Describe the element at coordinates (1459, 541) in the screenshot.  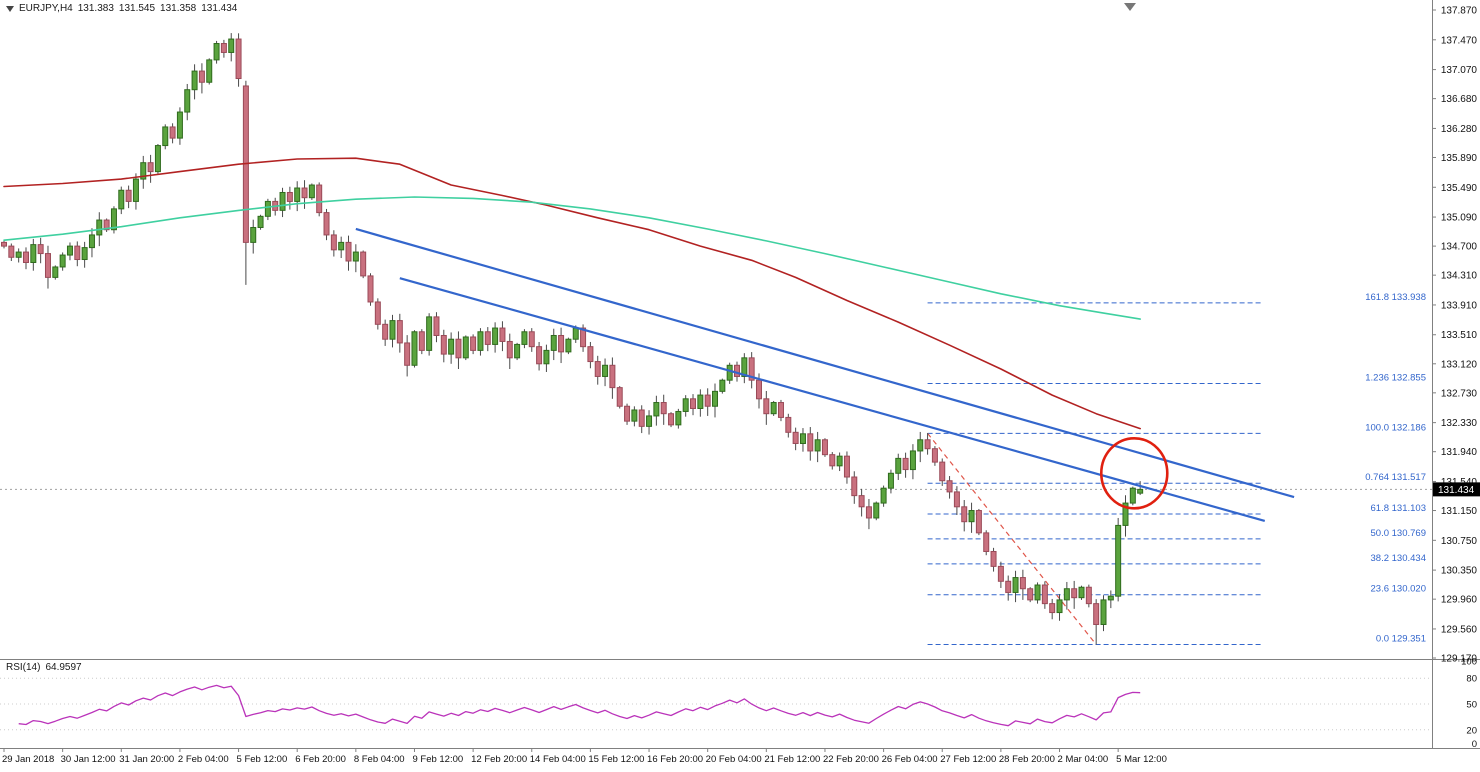
I see `price-axis-label: 130.750` at that location.